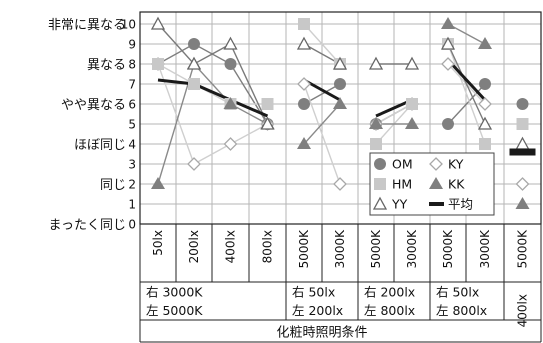  I want to click on y-tick-label: 8, so click(132, 65).